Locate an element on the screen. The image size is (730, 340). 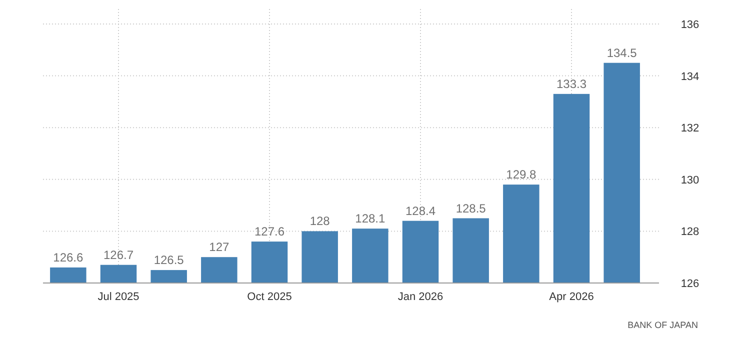
y-tick-label: 130 is located at coordinates (690, 180).